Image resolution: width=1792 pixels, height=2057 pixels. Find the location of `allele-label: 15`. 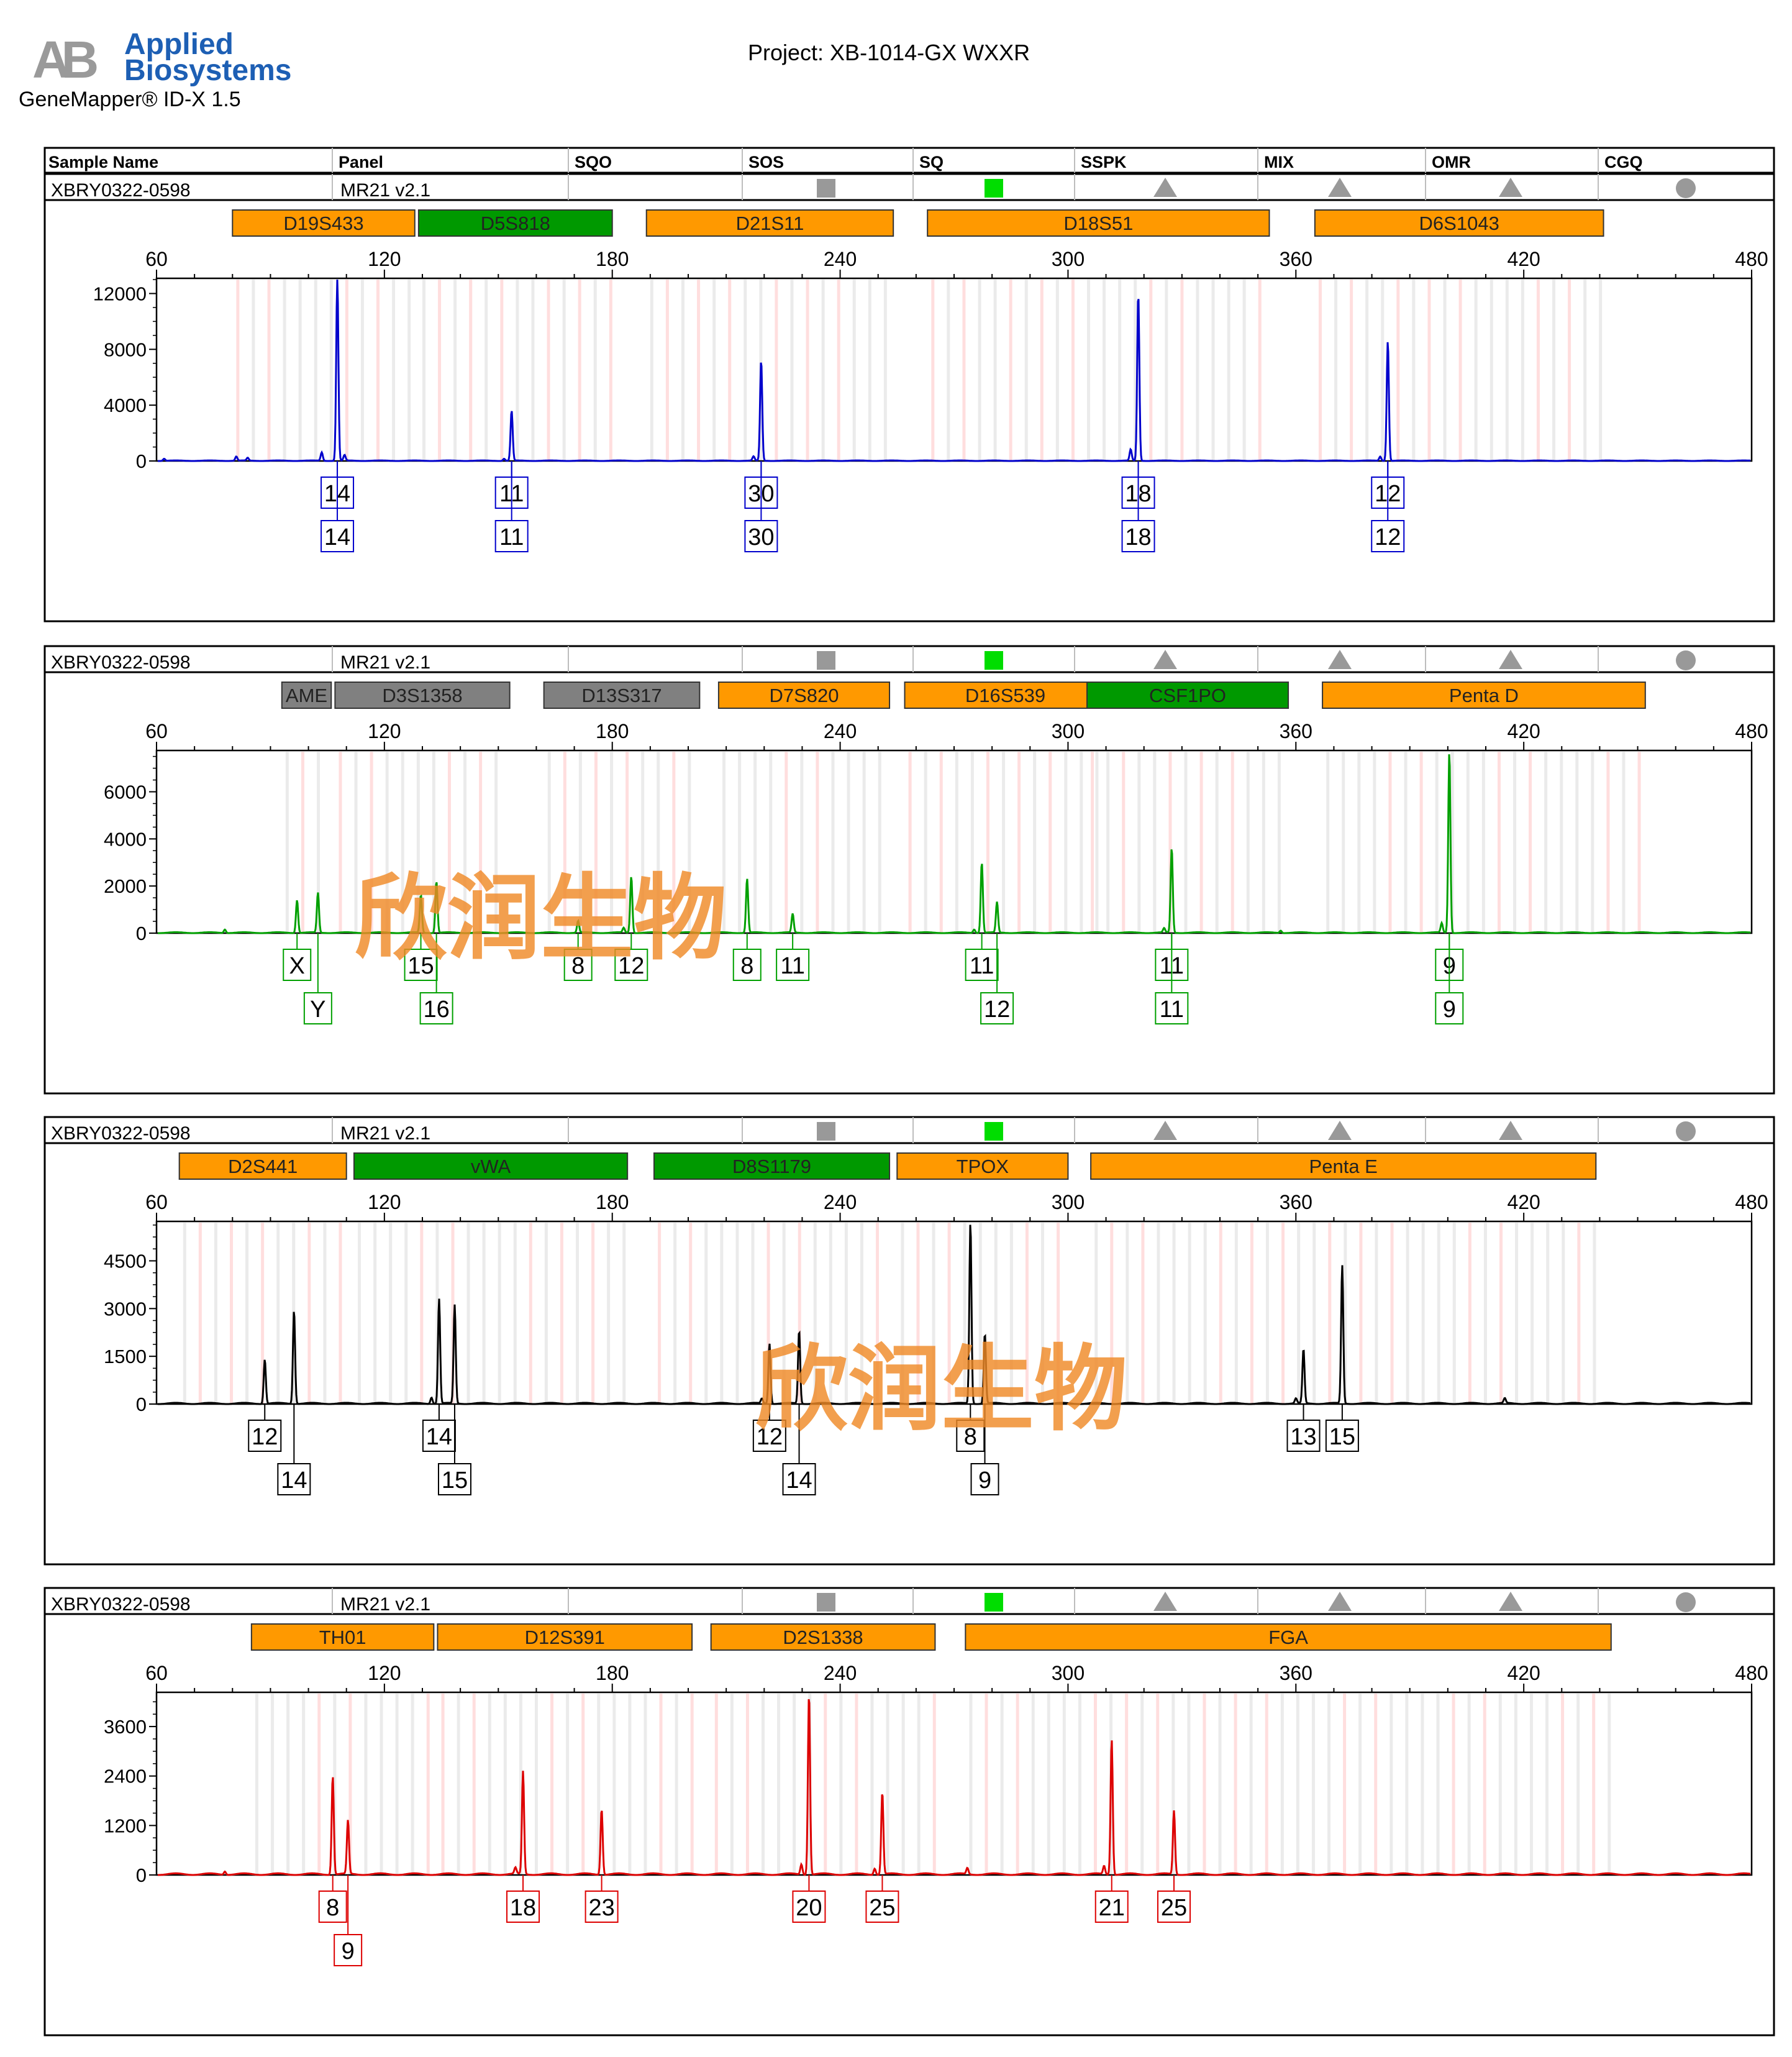

allele-label: 15 is located at coordinates (420, 966).